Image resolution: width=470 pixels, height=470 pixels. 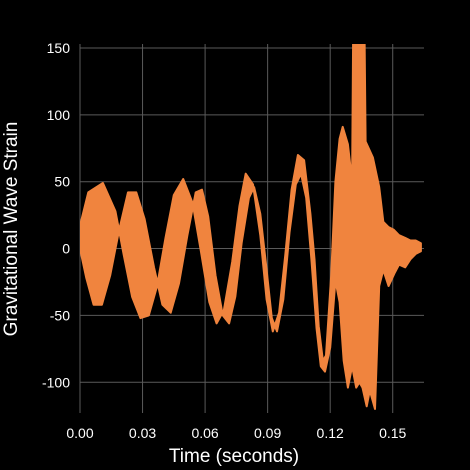 I want to click on x-axis-label: Time (seconds), so click(x=234, y=456).